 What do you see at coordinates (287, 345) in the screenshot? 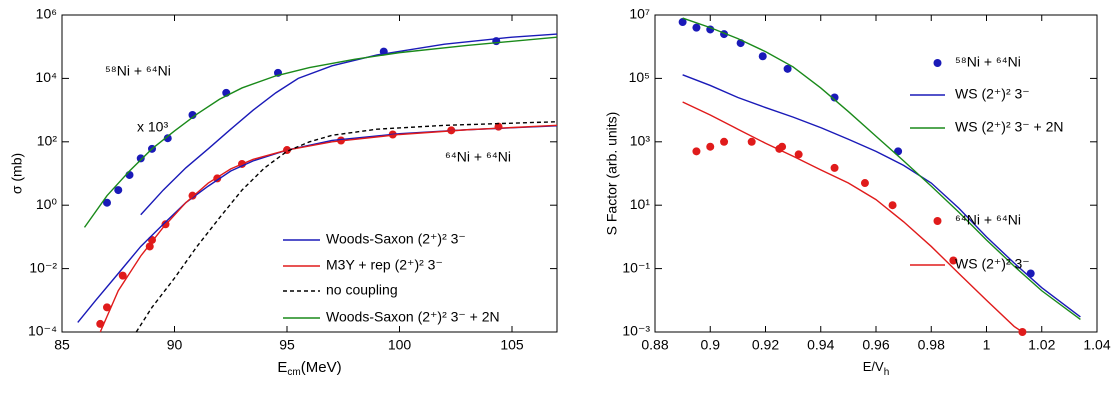
I see `x-tick-label: 95` at bounding box center [287, 345].